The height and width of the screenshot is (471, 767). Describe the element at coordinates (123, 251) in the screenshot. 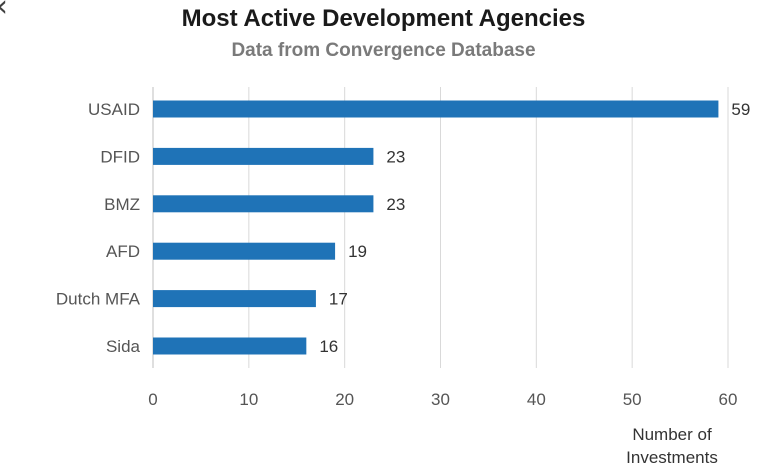

I see `category-label: AFD` at that location.